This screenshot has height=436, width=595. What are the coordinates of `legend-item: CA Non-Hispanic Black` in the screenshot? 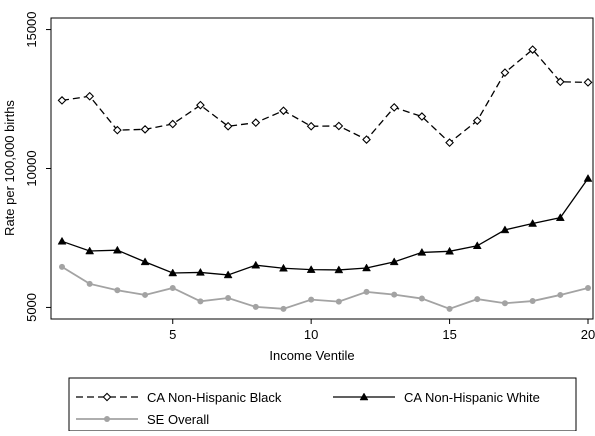 It's located at (179, 397).